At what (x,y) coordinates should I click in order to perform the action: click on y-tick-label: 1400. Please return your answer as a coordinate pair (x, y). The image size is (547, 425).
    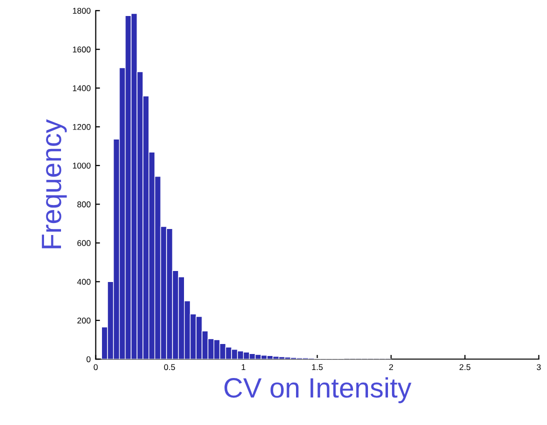
    Looking at the image, I should click on (81, 88).